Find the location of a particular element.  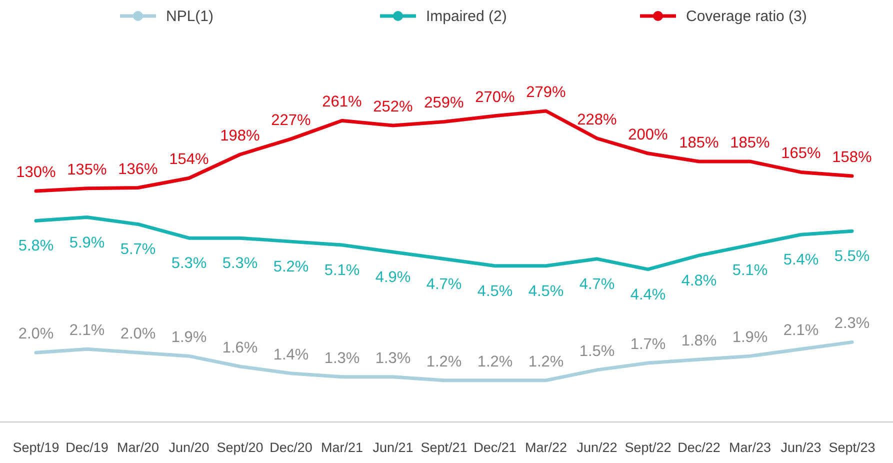

data-label: 5.2% is located at coordinates (291, 267).